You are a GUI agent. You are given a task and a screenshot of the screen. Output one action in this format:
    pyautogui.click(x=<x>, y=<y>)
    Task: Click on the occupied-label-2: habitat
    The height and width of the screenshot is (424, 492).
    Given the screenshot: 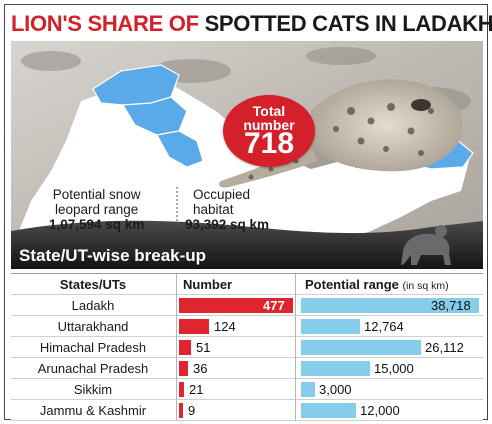 What is the action you would take?
    pyautogui.click(x=213, y=209)
    